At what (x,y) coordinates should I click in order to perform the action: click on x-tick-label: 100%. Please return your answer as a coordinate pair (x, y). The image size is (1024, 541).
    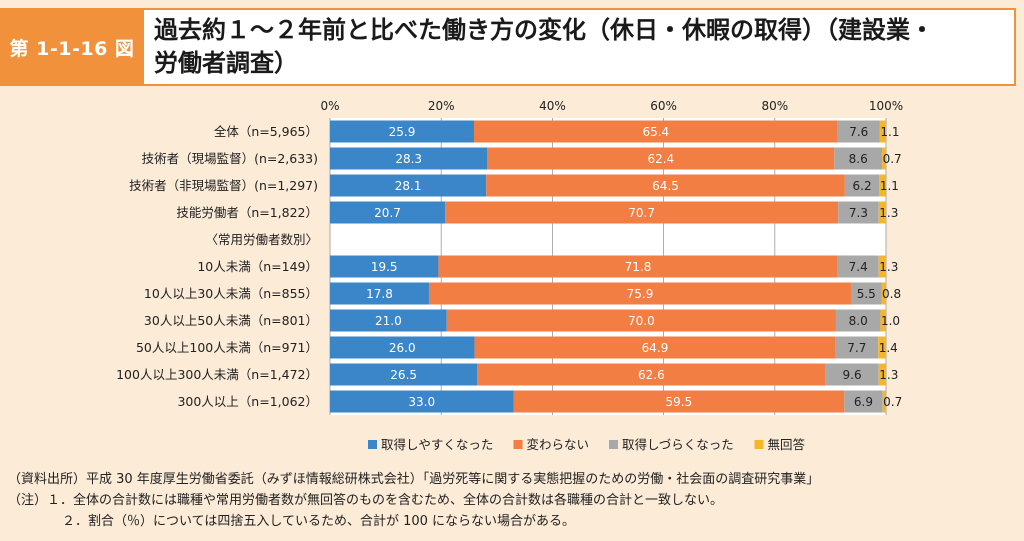
    Looking at the image, I should click on (886, 106).